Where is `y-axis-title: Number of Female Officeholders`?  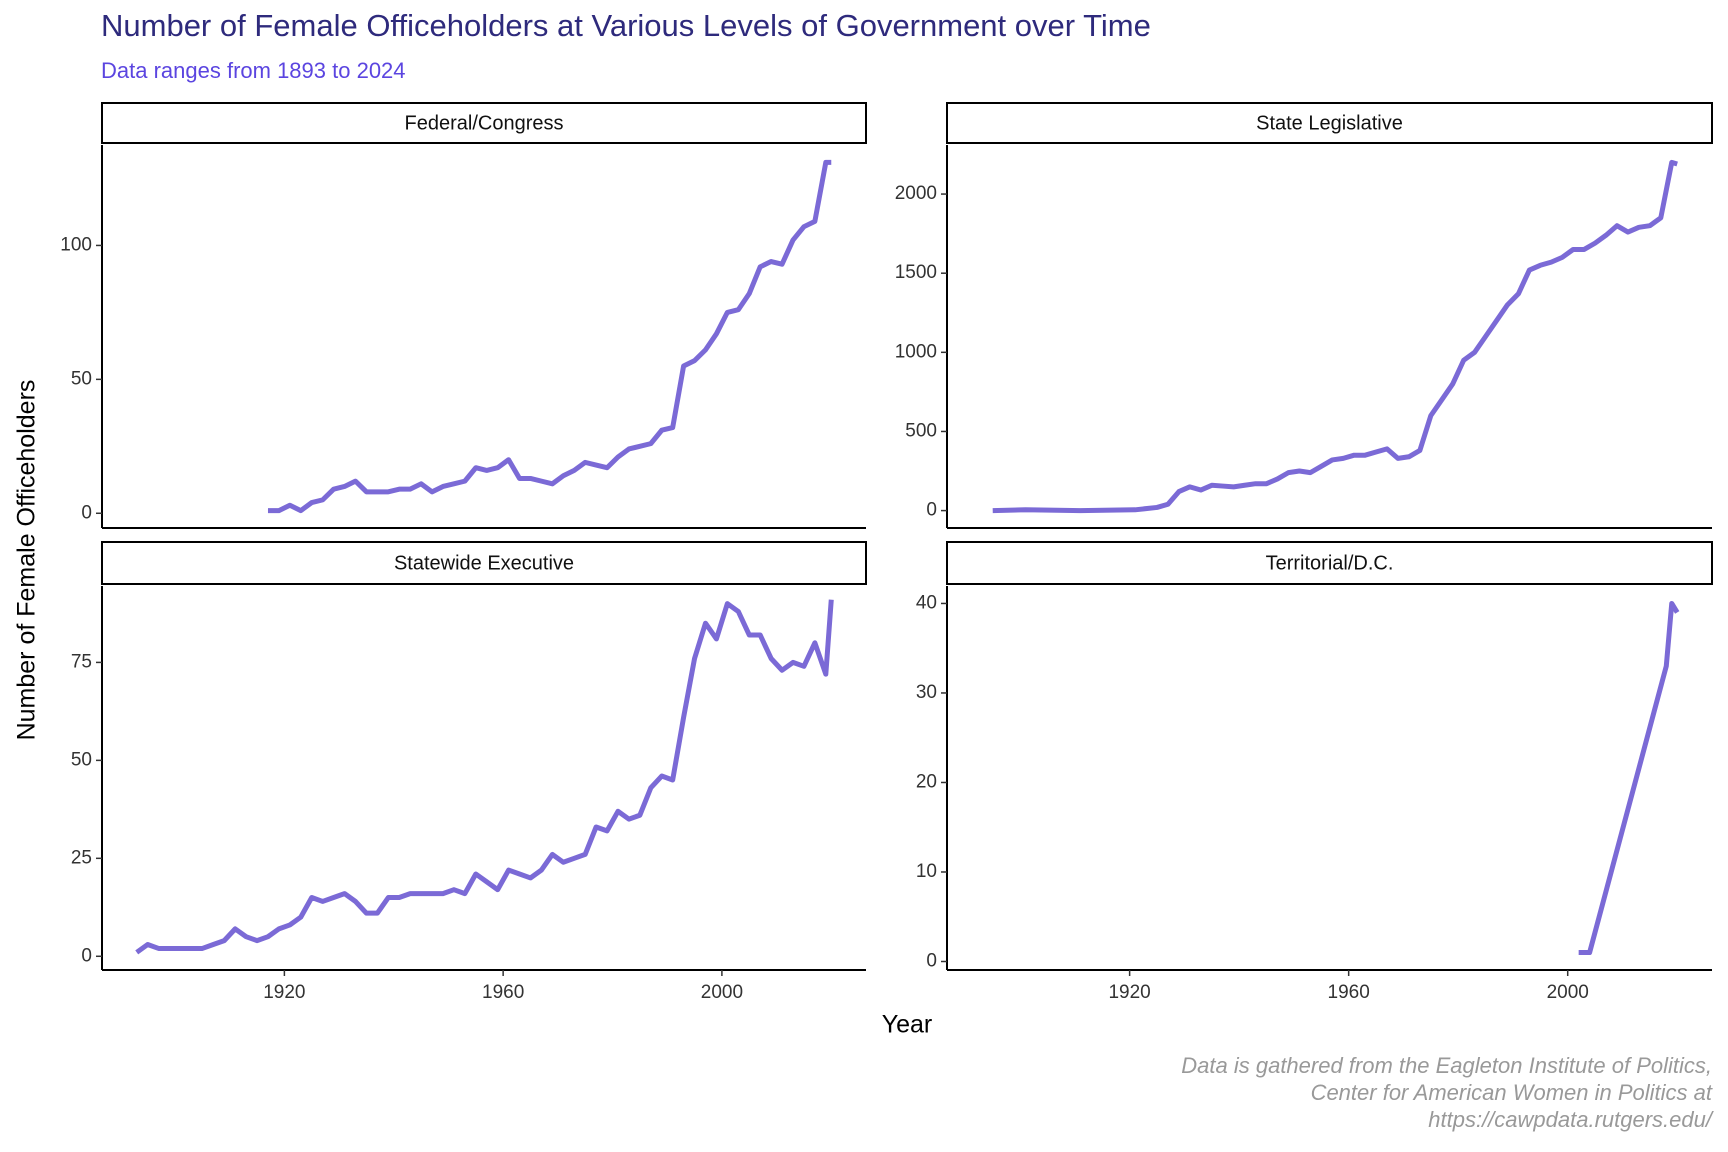 y-axis-title: Number of Female Officeholders is located at coordinates (27, 560).